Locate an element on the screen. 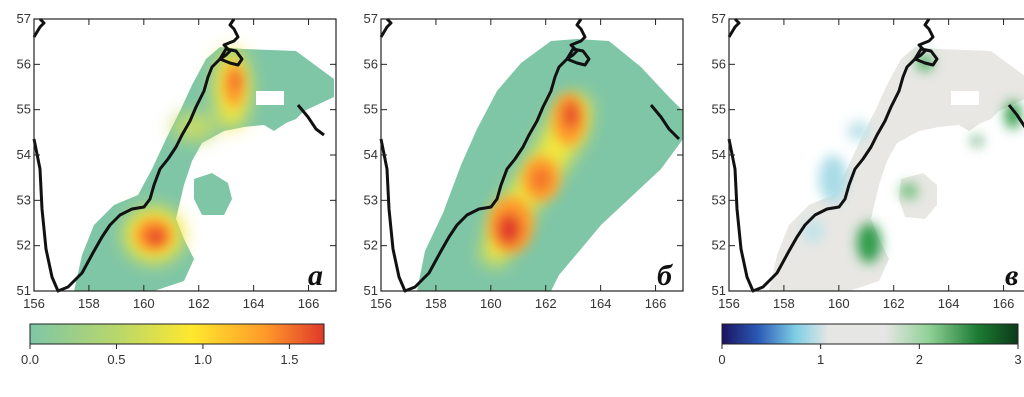  panel-letter: в is located at coordinates (1011, 275).